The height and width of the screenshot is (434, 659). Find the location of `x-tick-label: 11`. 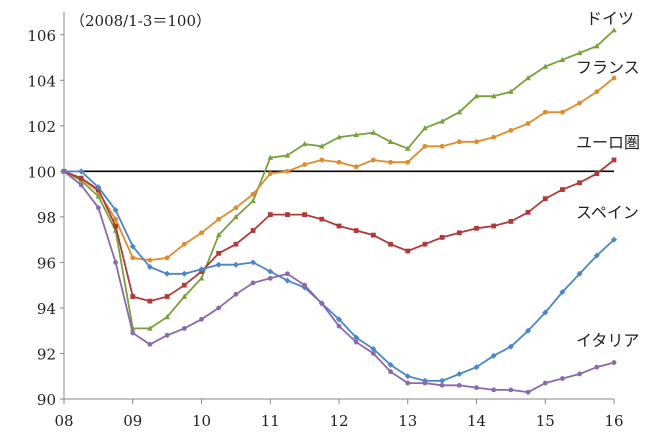

x-tick-label: 11 is located at coordinates (270, 421).